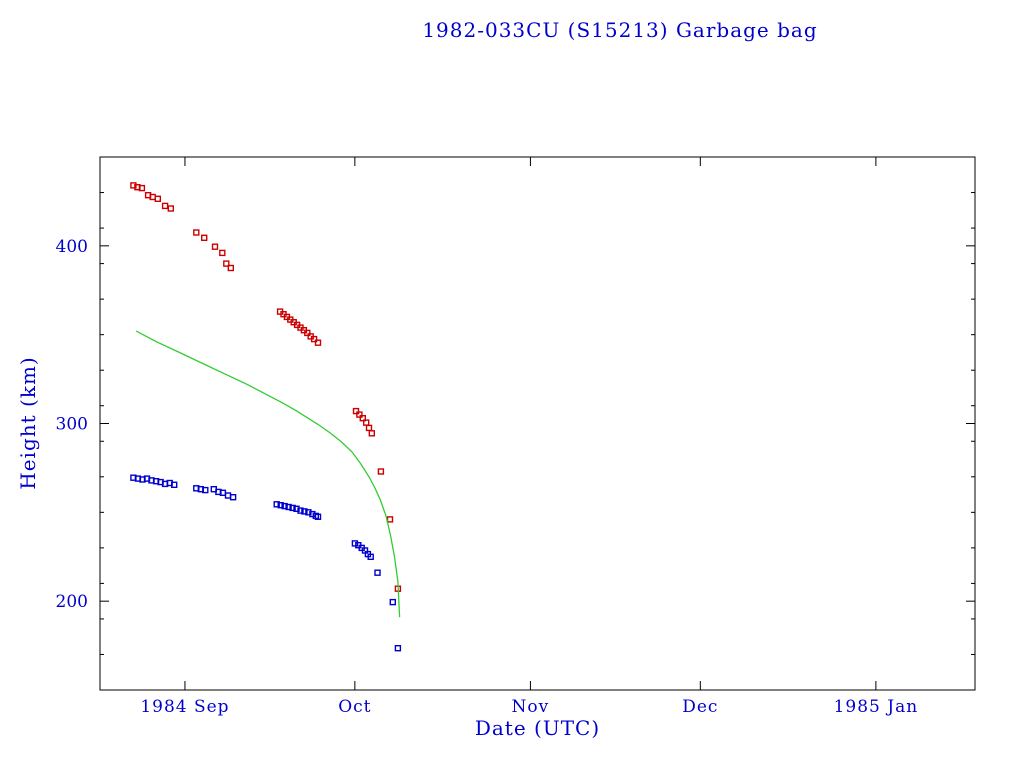  I want to click on chart-title: 1982-033CU (S15213) Garbage bag, so click(620, 30).